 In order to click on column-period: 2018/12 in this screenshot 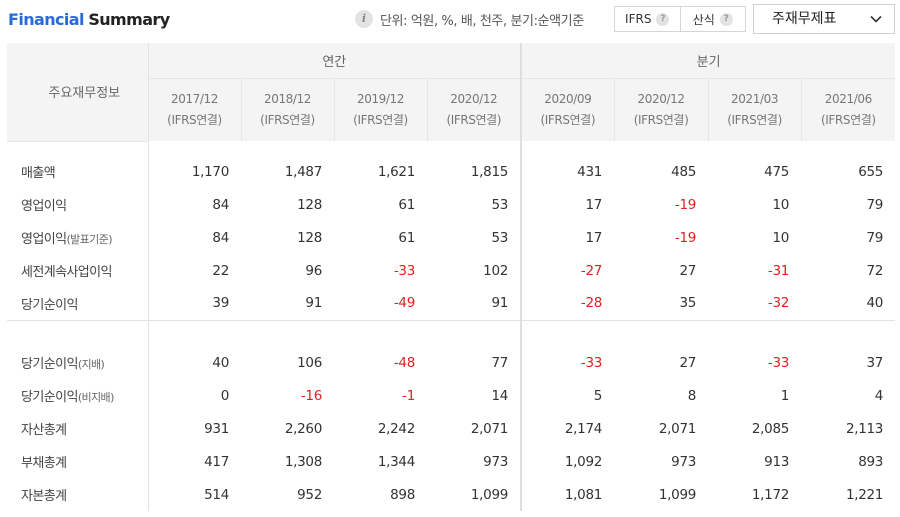, I will do `click(287, 98)`.